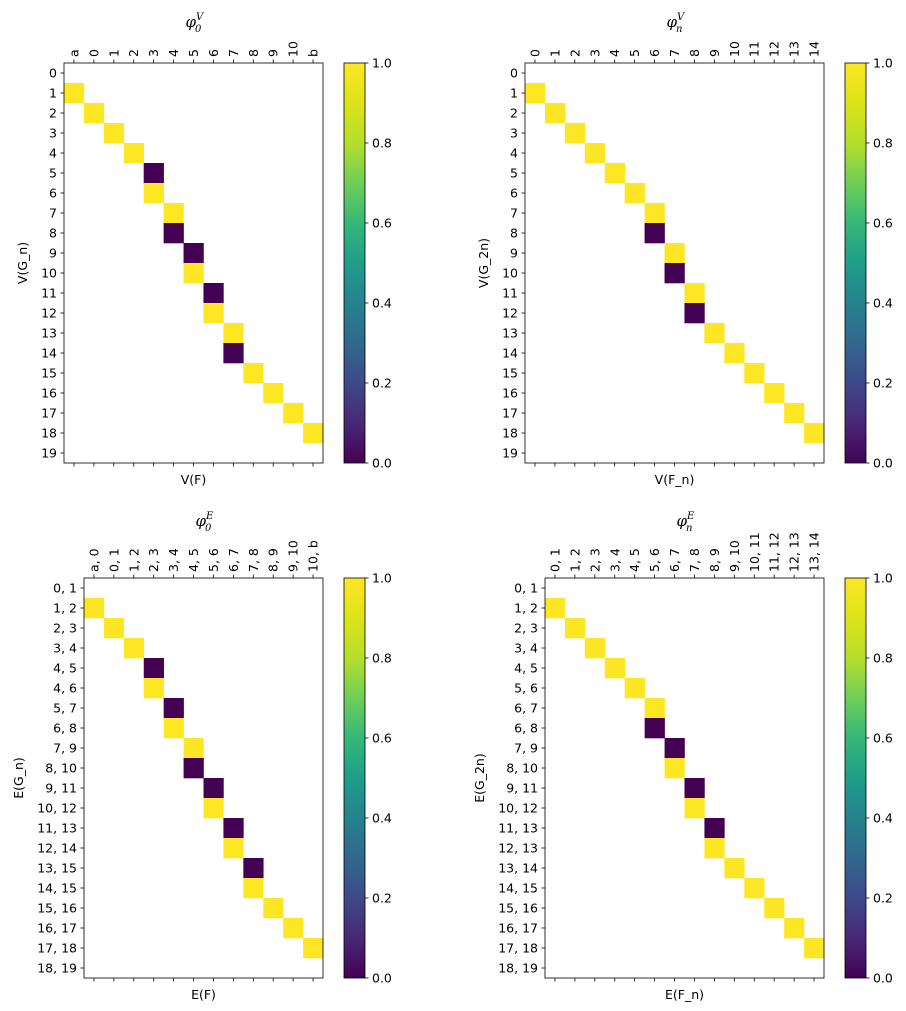 The width and height of the screenshot is (906, 1011). I want to click on x-axis-label: V(F_n), so click(675, 479).